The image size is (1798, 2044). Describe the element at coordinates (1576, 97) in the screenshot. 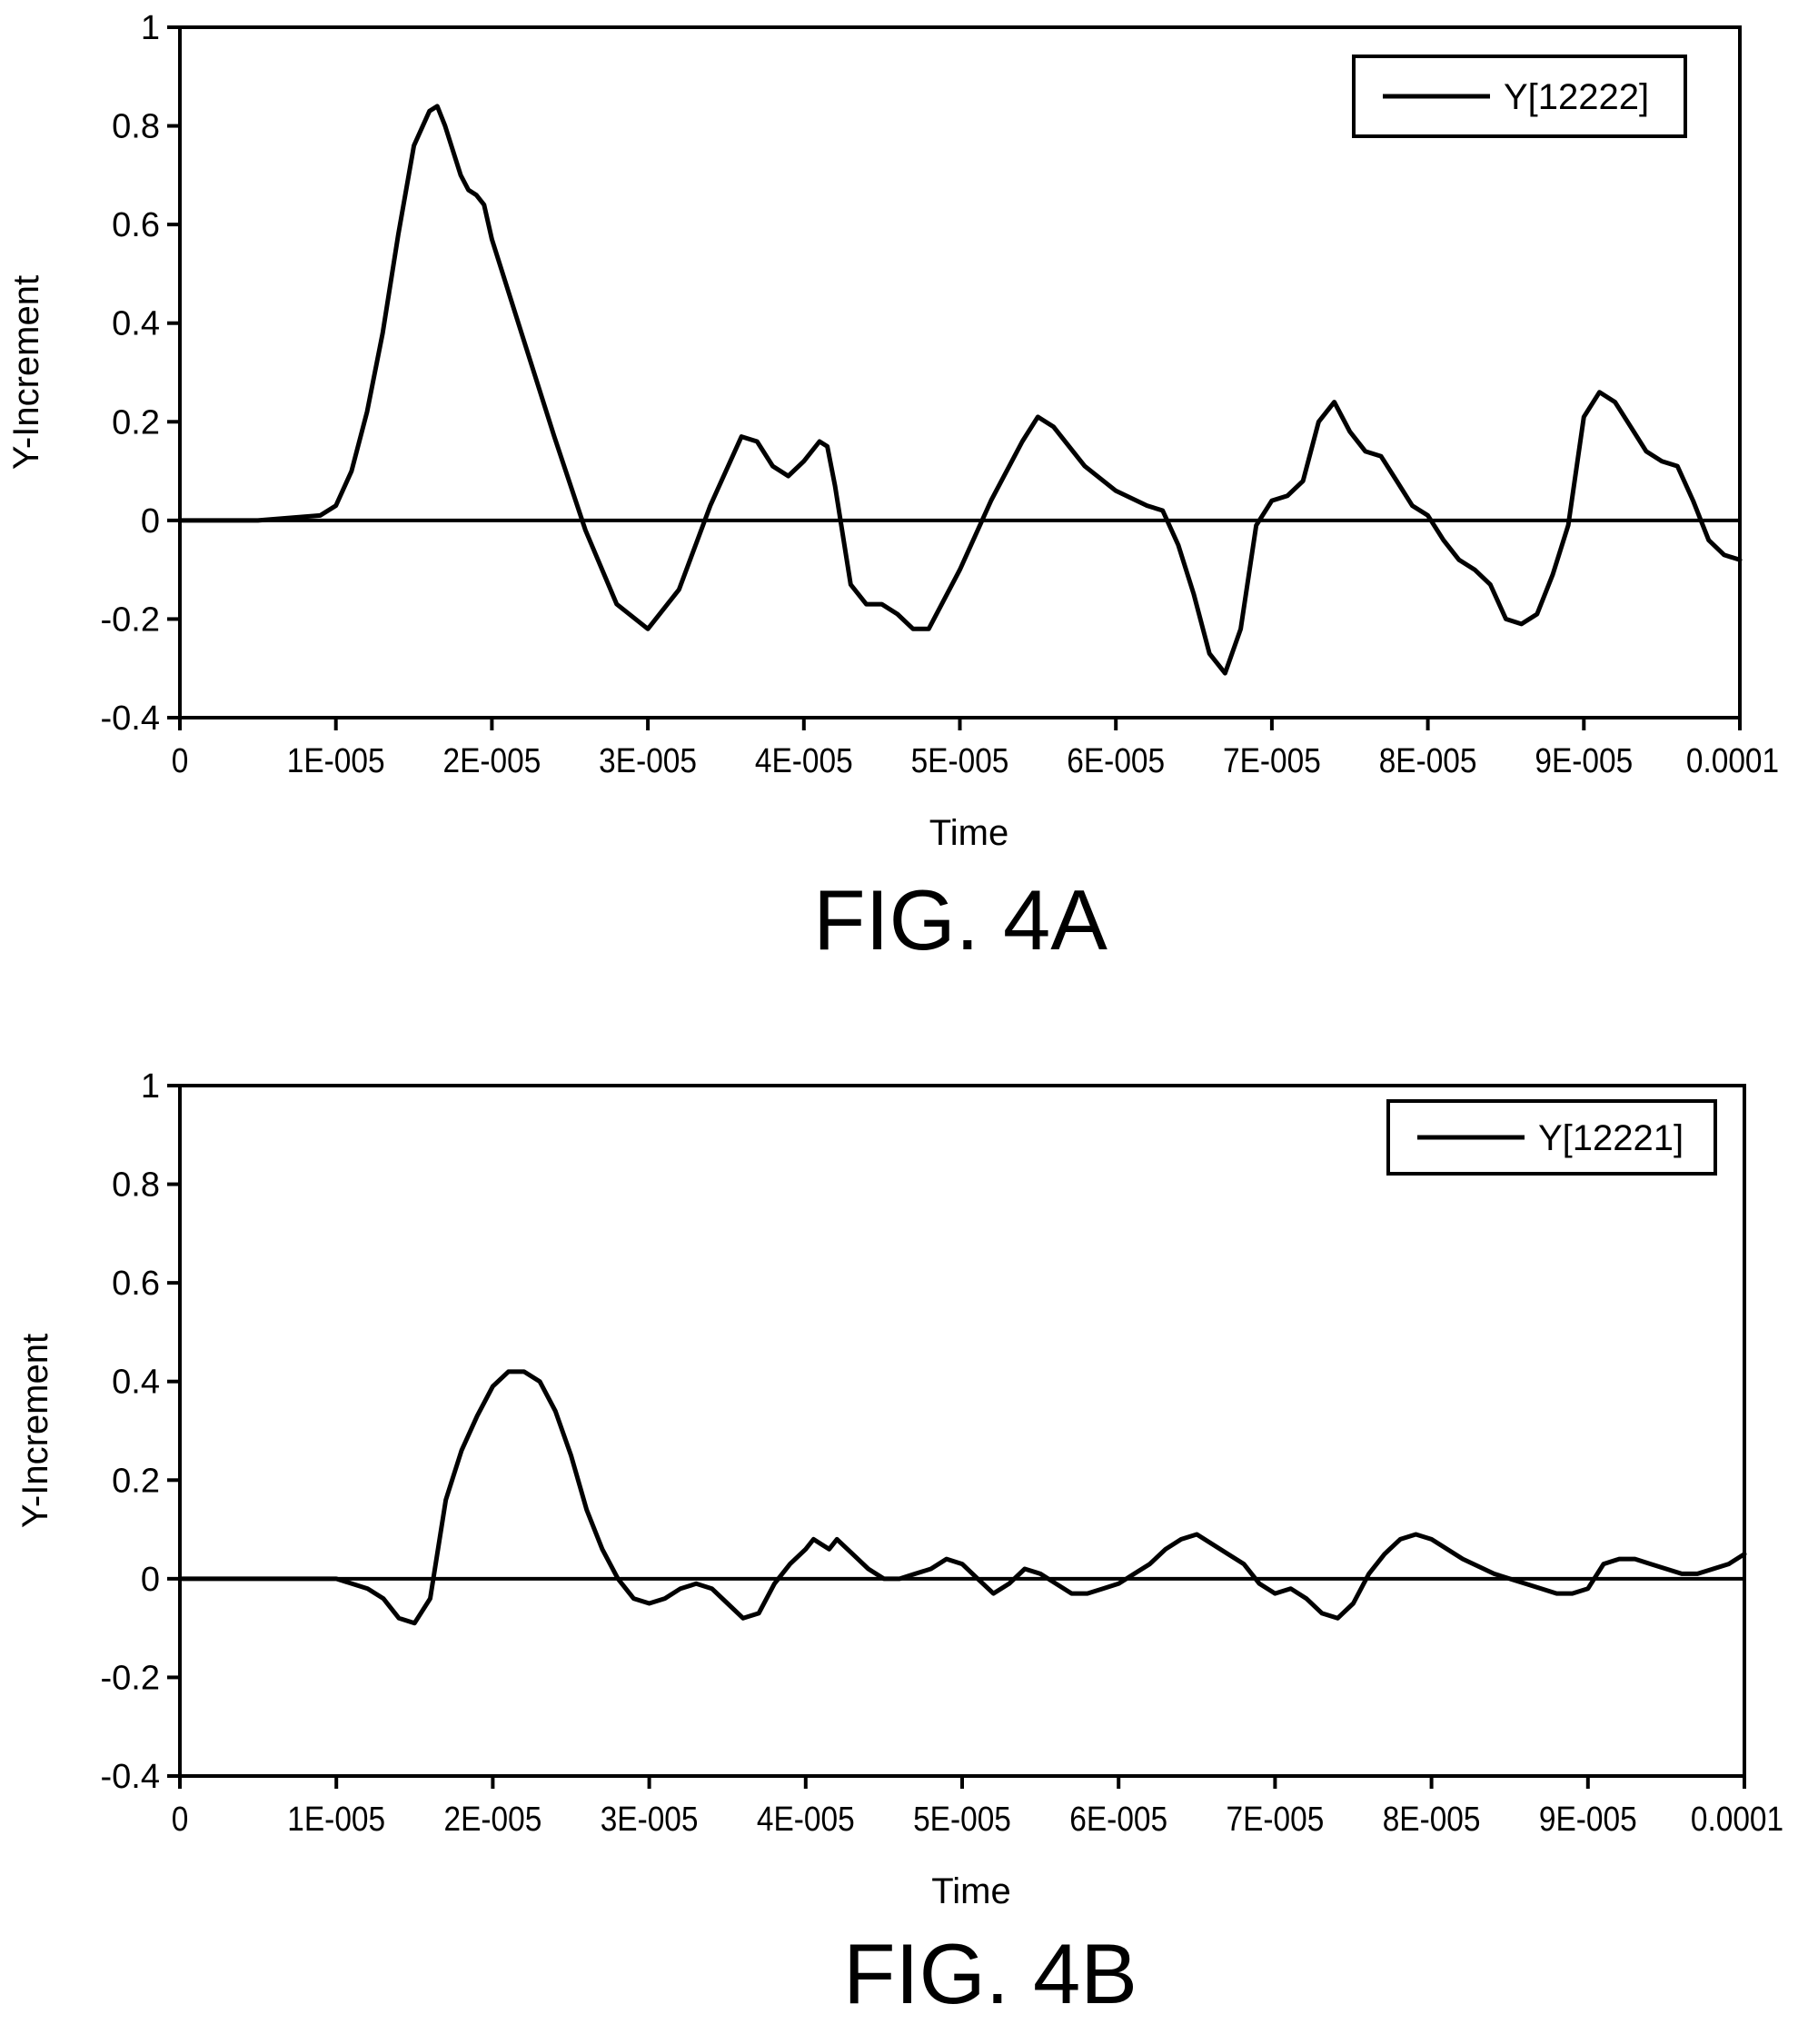

I see `legend-label: Y[12222]` at that location.